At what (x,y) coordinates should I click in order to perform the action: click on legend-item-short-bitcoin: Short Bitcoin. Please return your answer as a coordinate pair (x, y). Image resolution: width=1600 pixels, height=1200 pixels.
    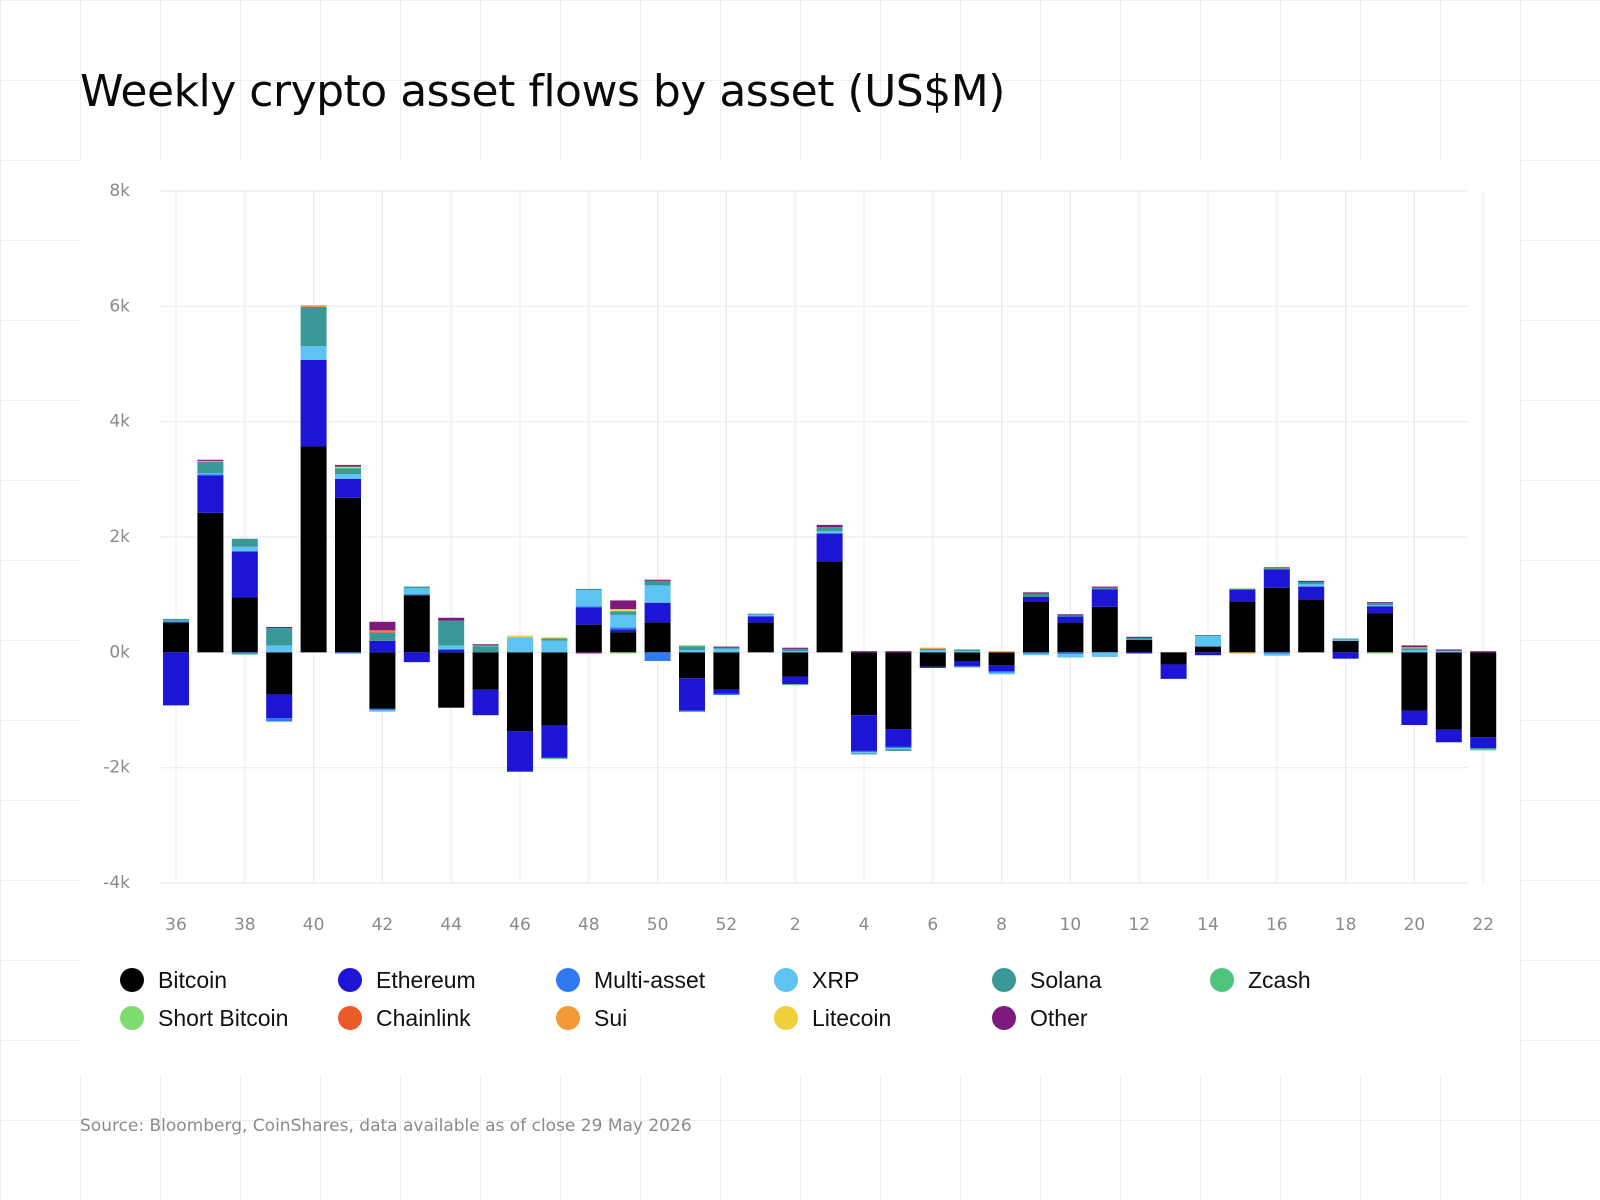
    Looking at the image, I should click on (204, 1018).